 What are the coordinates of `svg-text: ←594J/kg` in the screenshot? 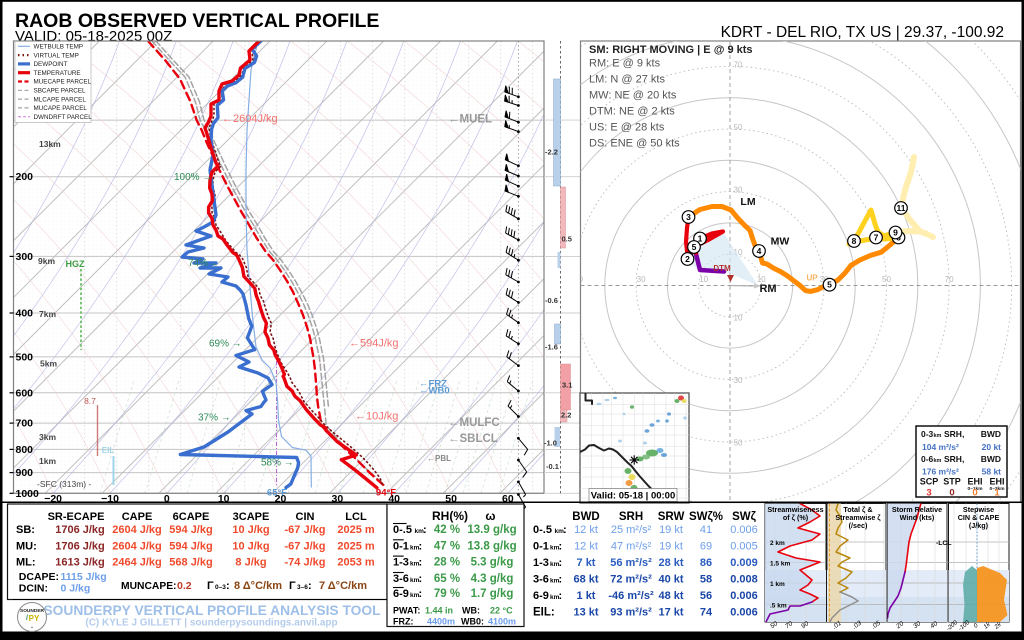 It's located at (374, 344).